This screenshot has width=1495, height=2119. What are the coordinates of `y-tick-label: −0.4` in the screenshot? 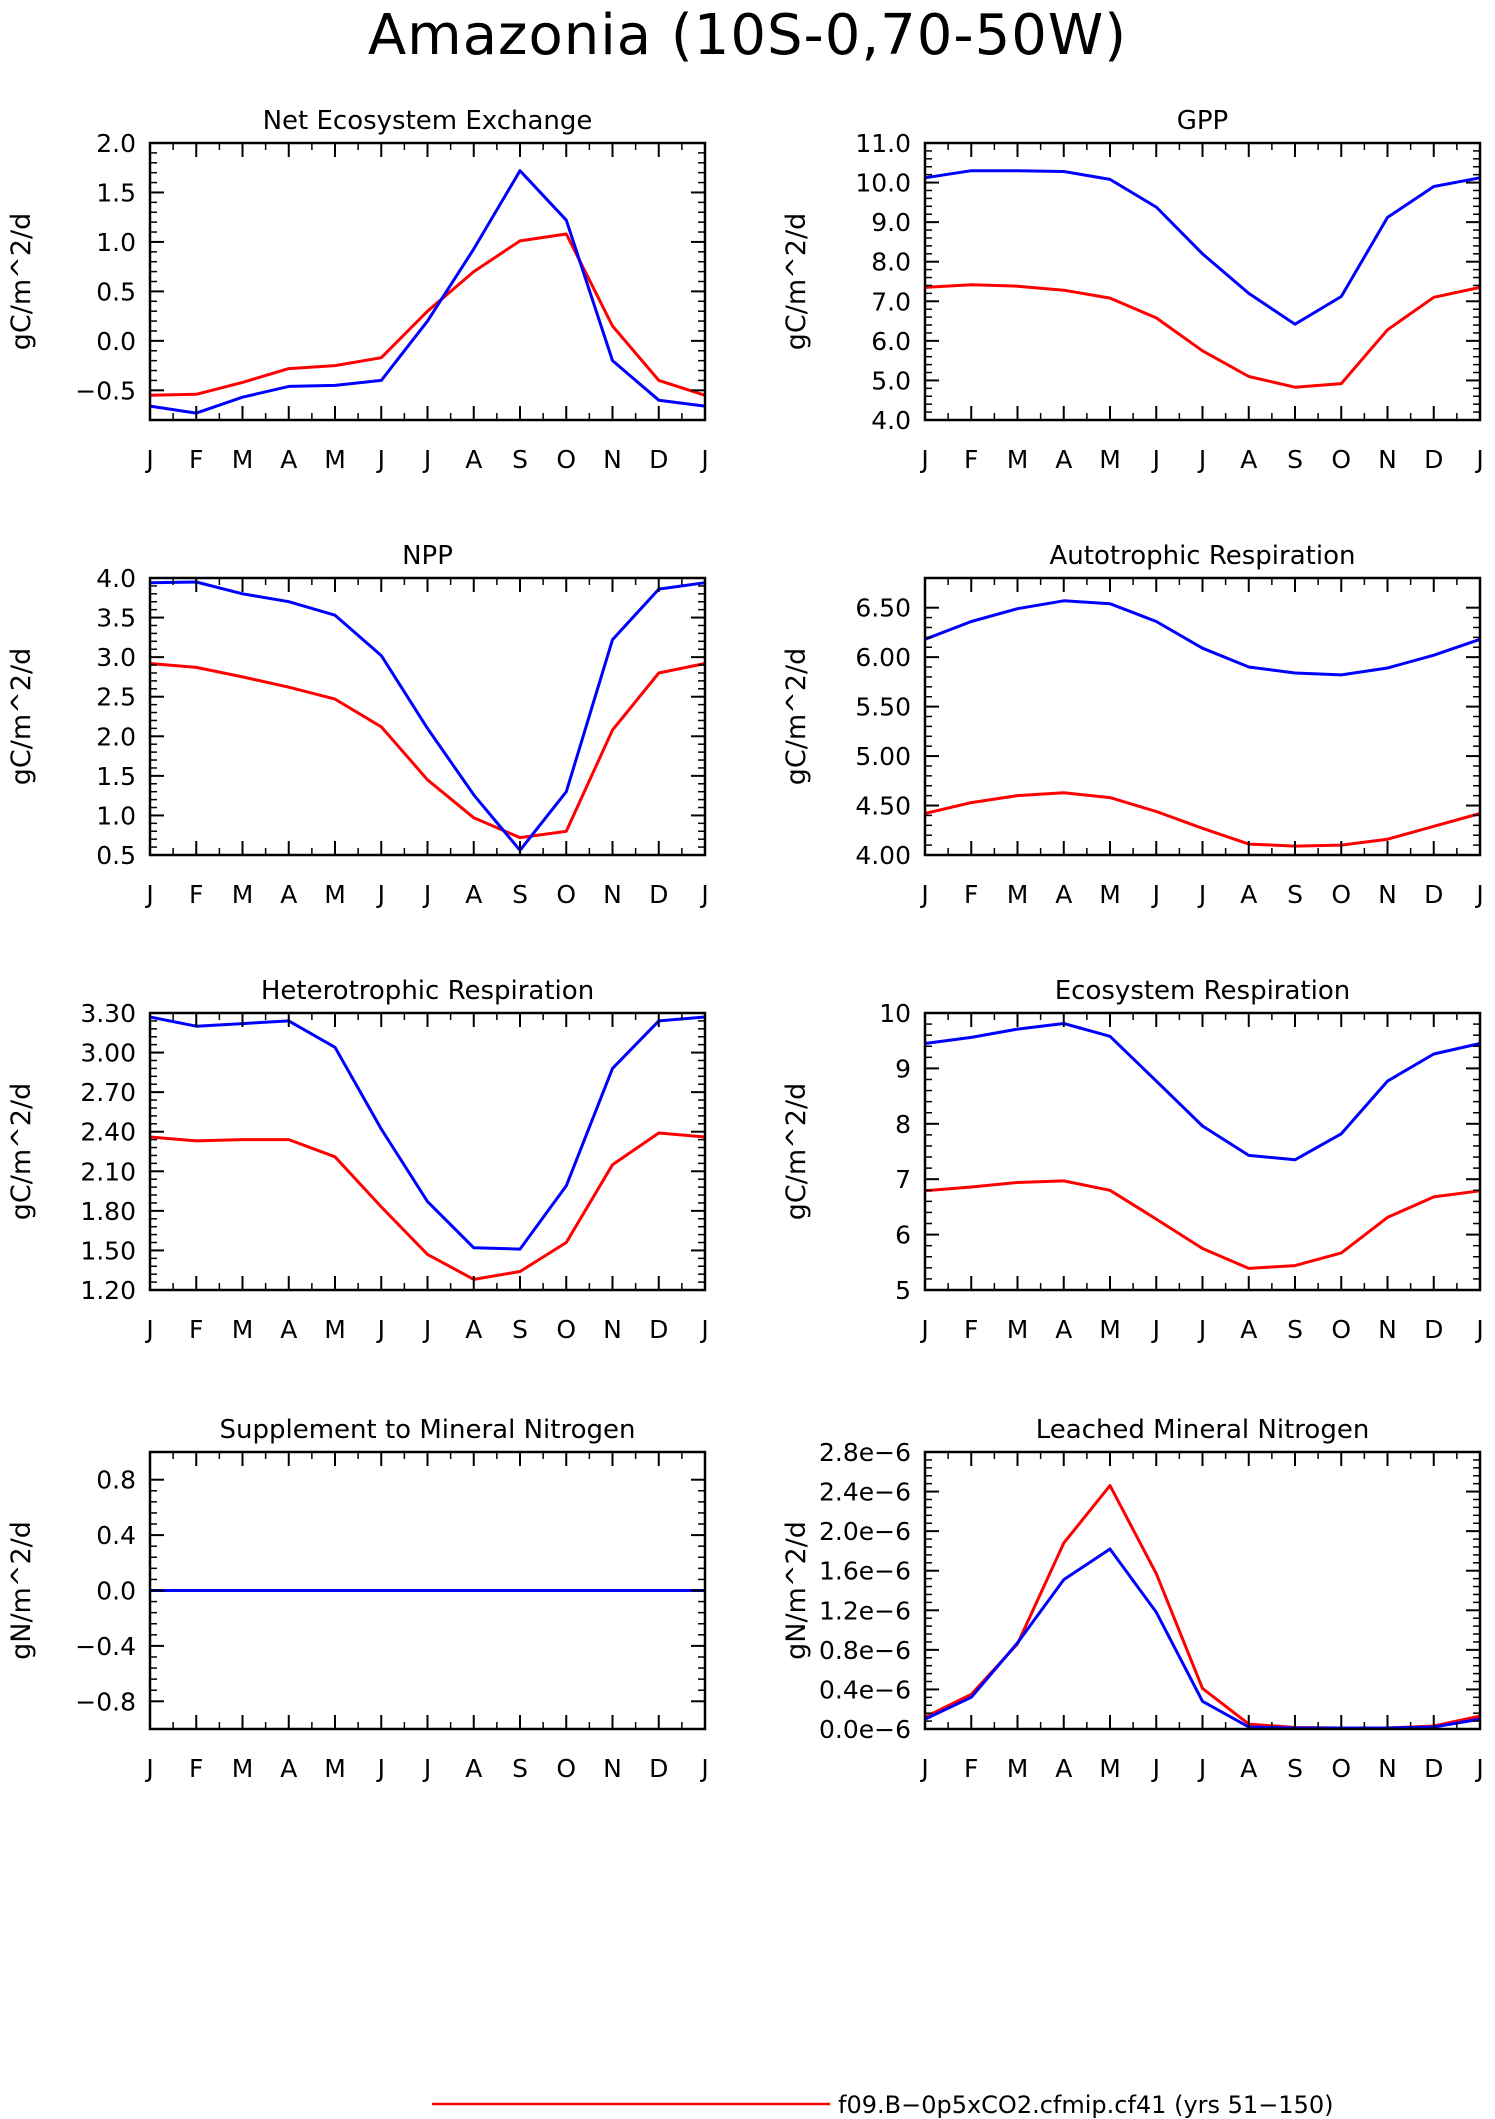 It's located at (105, 1646).